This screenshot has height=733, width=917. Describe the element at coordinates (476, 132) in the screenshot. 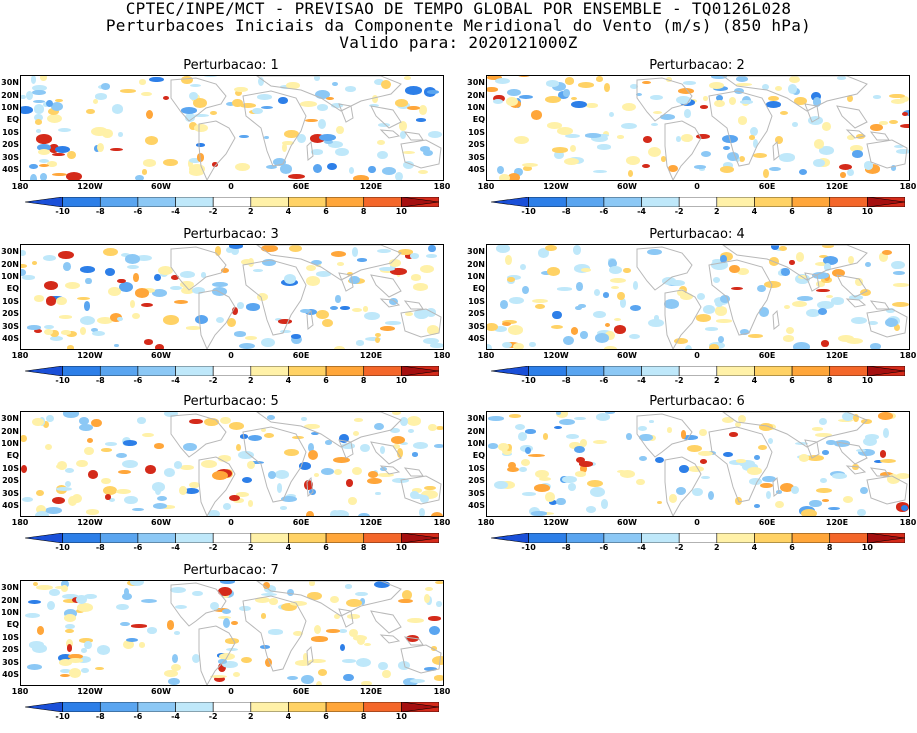

I see `lat-tick-label: 10S` at that location.